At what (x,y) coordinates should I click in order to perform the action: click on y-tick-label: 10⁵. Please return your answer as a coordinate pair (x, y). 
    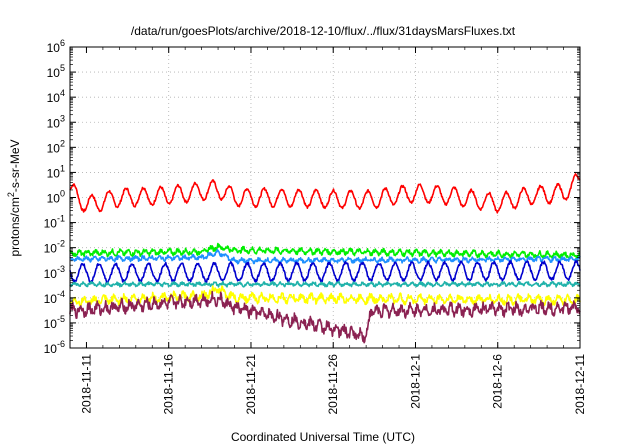
    Looking at the image, I should click on (56, 71).